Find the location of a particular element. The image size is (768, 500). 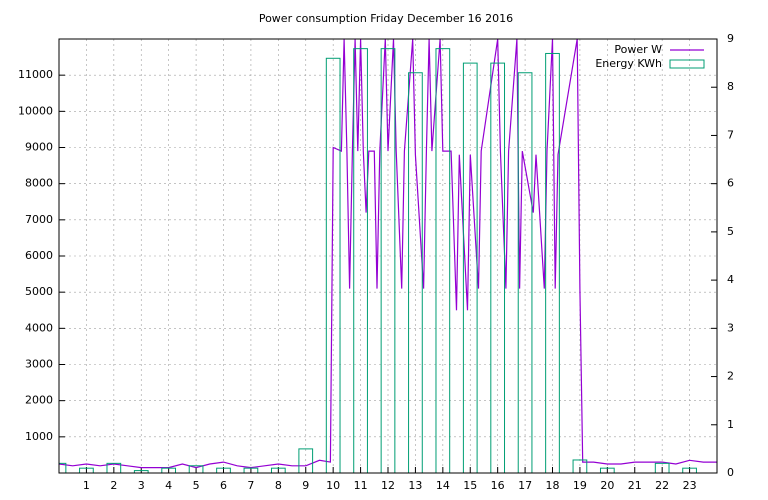

y-tick-label: 6000 is located at coordinates (39, 255).